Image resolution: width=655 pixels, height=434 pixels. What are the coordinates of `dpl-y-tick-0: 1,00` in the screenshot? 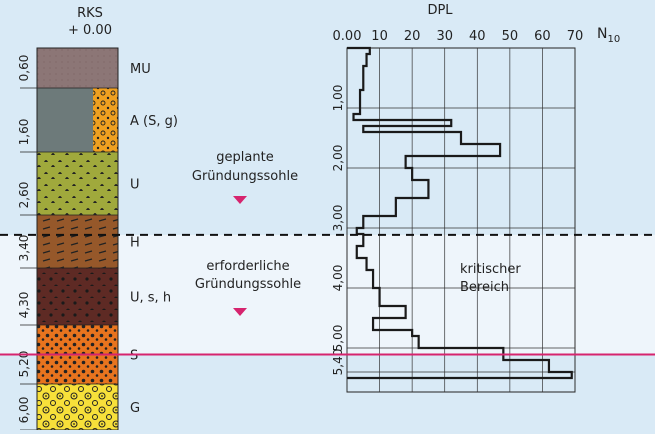 It's located at (338, 98).